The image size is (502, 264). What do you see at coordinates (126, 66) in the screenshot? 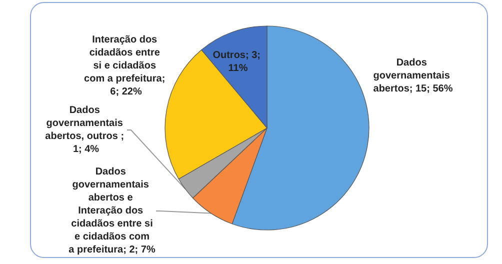
I see `slice-label: Interação dos cidadãos entre si e cidadãos com a prefeitura; 6; 22%` at bounding box center [126, 66].